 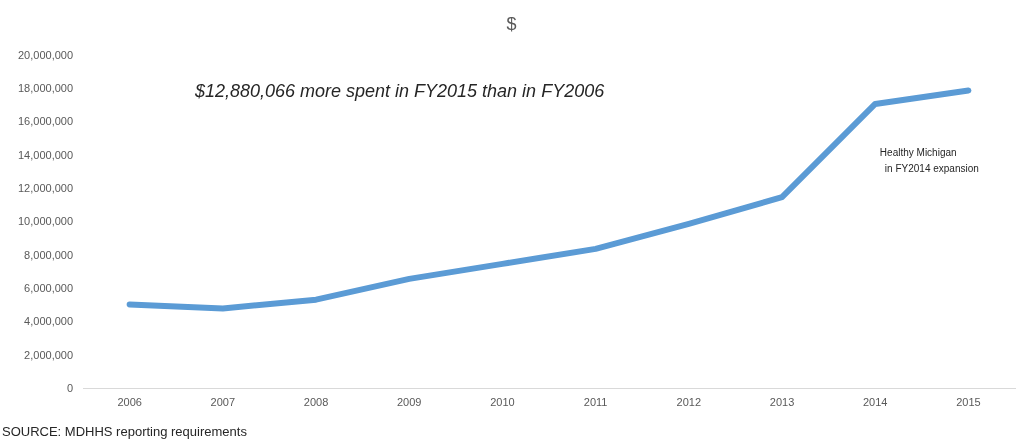 I want to click on x-tick-label: 2015, so click(x=968, y=402).